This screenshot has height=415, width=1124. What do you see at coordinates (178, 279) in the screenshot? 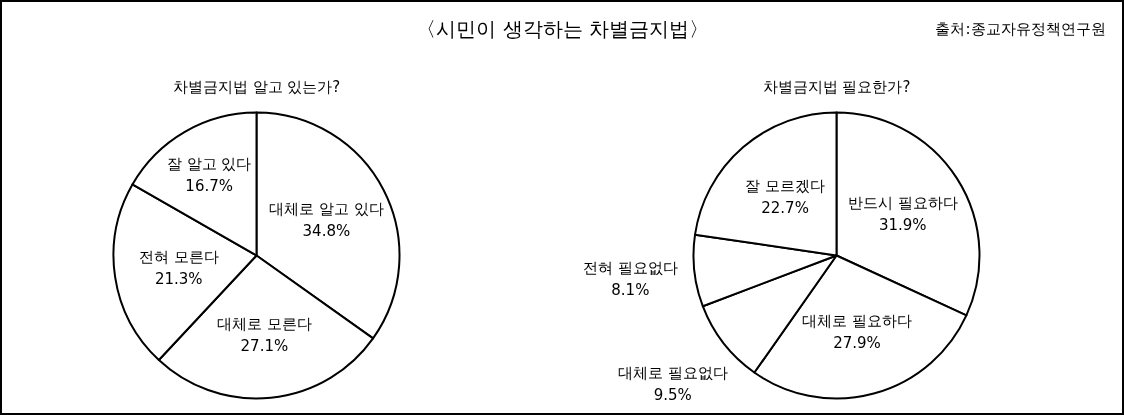
I see `data-label: 21.3%` at bounding box center [178, 279].